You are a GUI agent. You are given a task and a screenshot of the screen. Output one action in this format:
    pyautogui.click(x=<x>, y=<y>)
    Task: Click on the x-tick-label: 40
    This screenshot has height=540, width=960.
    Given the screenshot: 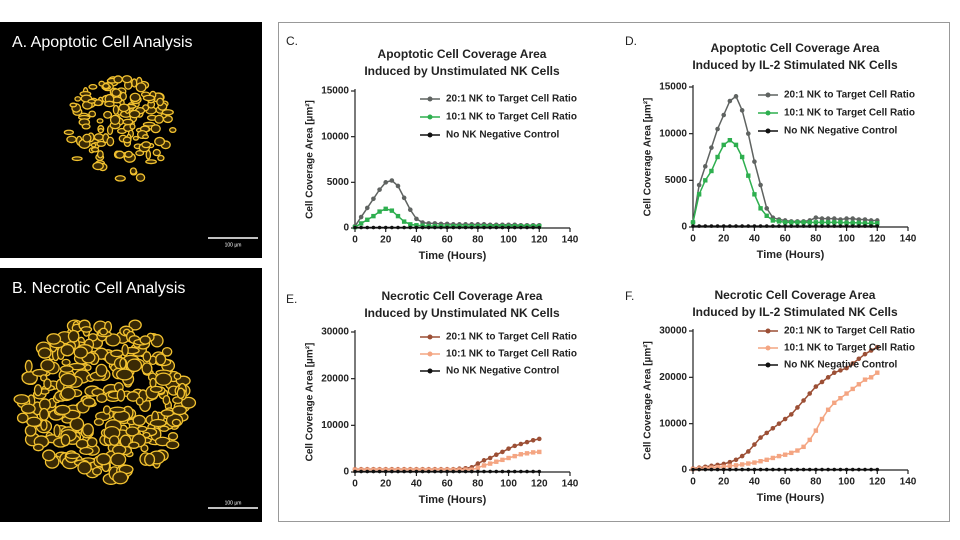 What is the action you would take?
    pyautogui.click(x=755, y=239)
    